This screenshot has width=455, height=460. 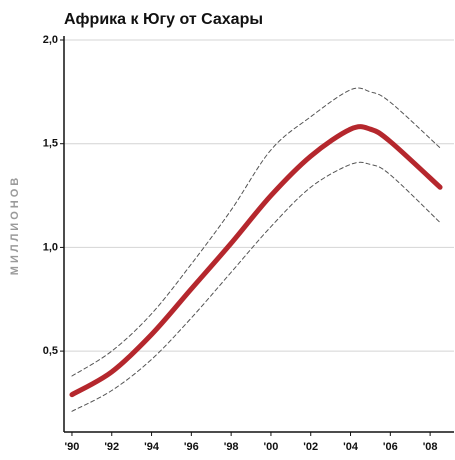 I want to click on y-tick-label: 1,0, so click(x=50, y=247).